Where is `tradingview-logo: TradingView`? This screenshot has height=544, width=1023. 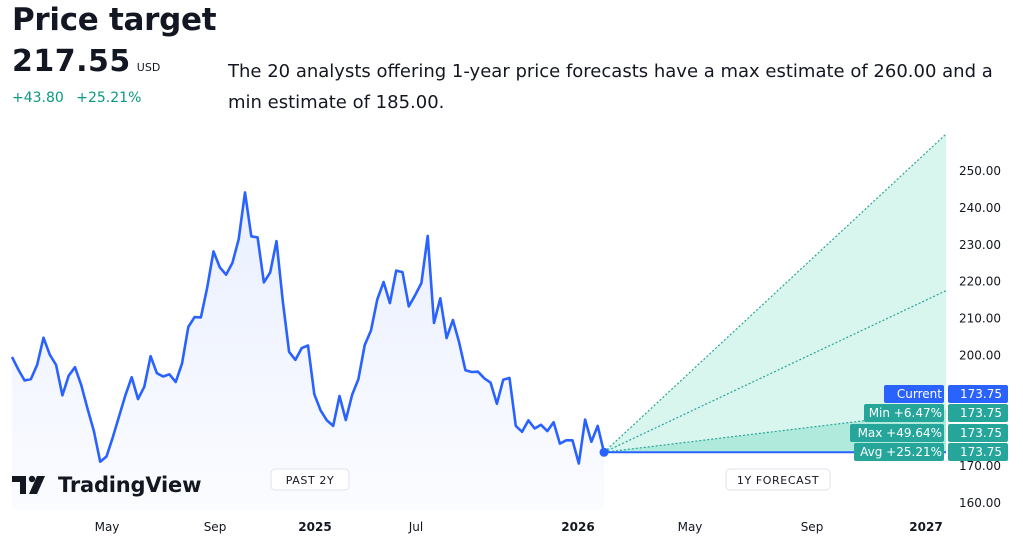 tradingview-logo: TradingView is located at coordinates (106, 485).